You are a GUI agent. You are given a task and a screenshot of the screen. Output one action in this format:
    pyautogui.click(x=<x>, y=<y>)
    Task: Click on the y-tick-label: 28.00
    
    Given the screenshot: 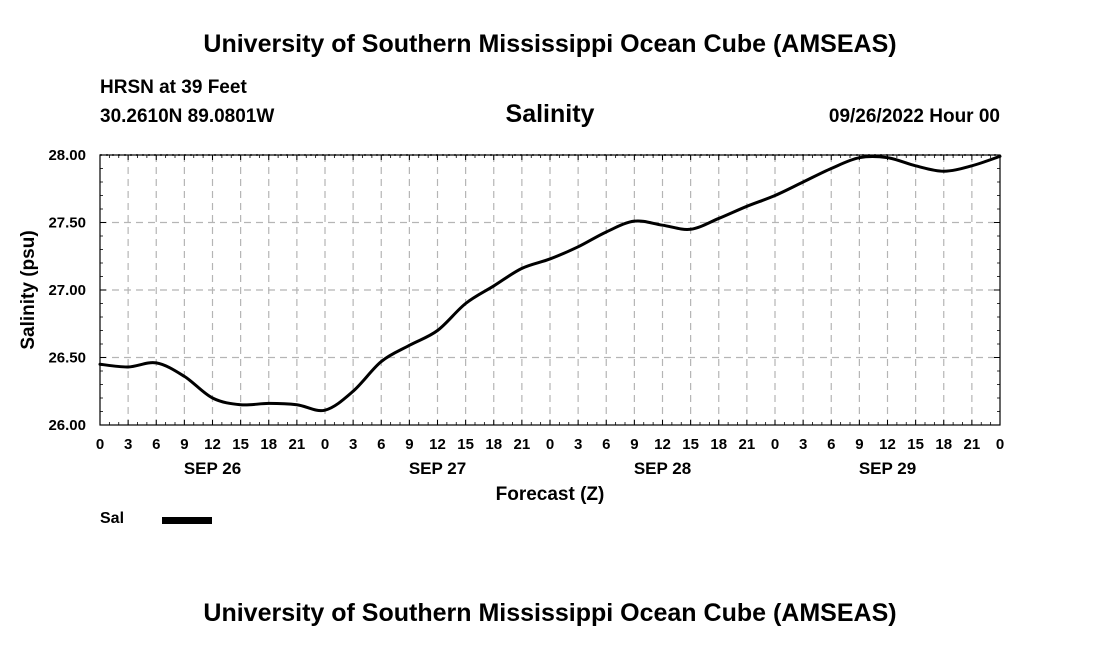 What is the action you would take?
    pyautogui.click(x=67, y=155)
    